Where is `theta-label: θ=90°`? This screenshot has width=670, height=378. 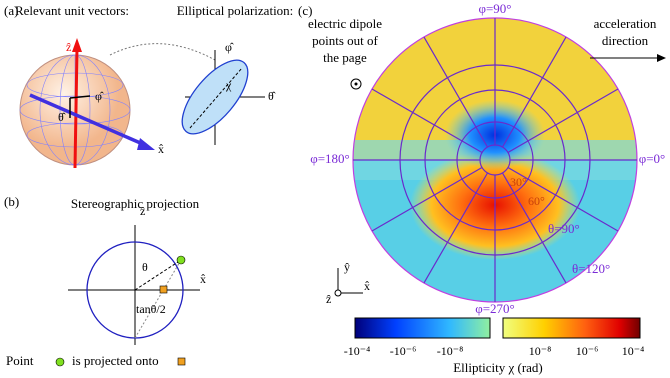
theta-label: θ=90° is located at coordinates (564, 228).